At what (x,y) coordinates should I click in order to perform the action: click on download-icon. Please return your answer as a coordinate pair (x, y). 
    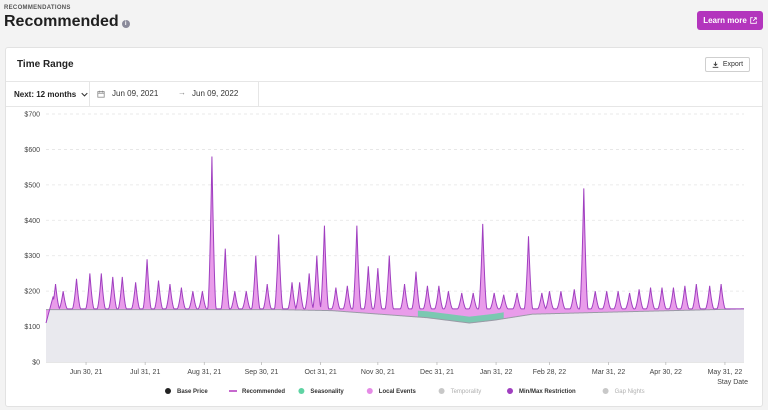
    Looking at the image, I should click on (715, 64).